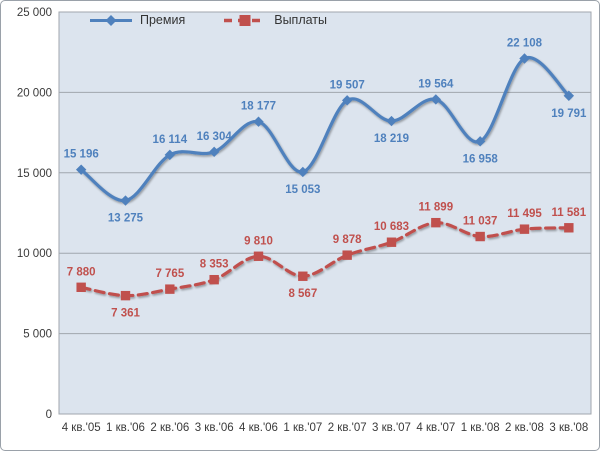  Describe the element at coordinates (391, 428) in the screenshot. I see `x-tick-label: 3 кв.'07` at that location.